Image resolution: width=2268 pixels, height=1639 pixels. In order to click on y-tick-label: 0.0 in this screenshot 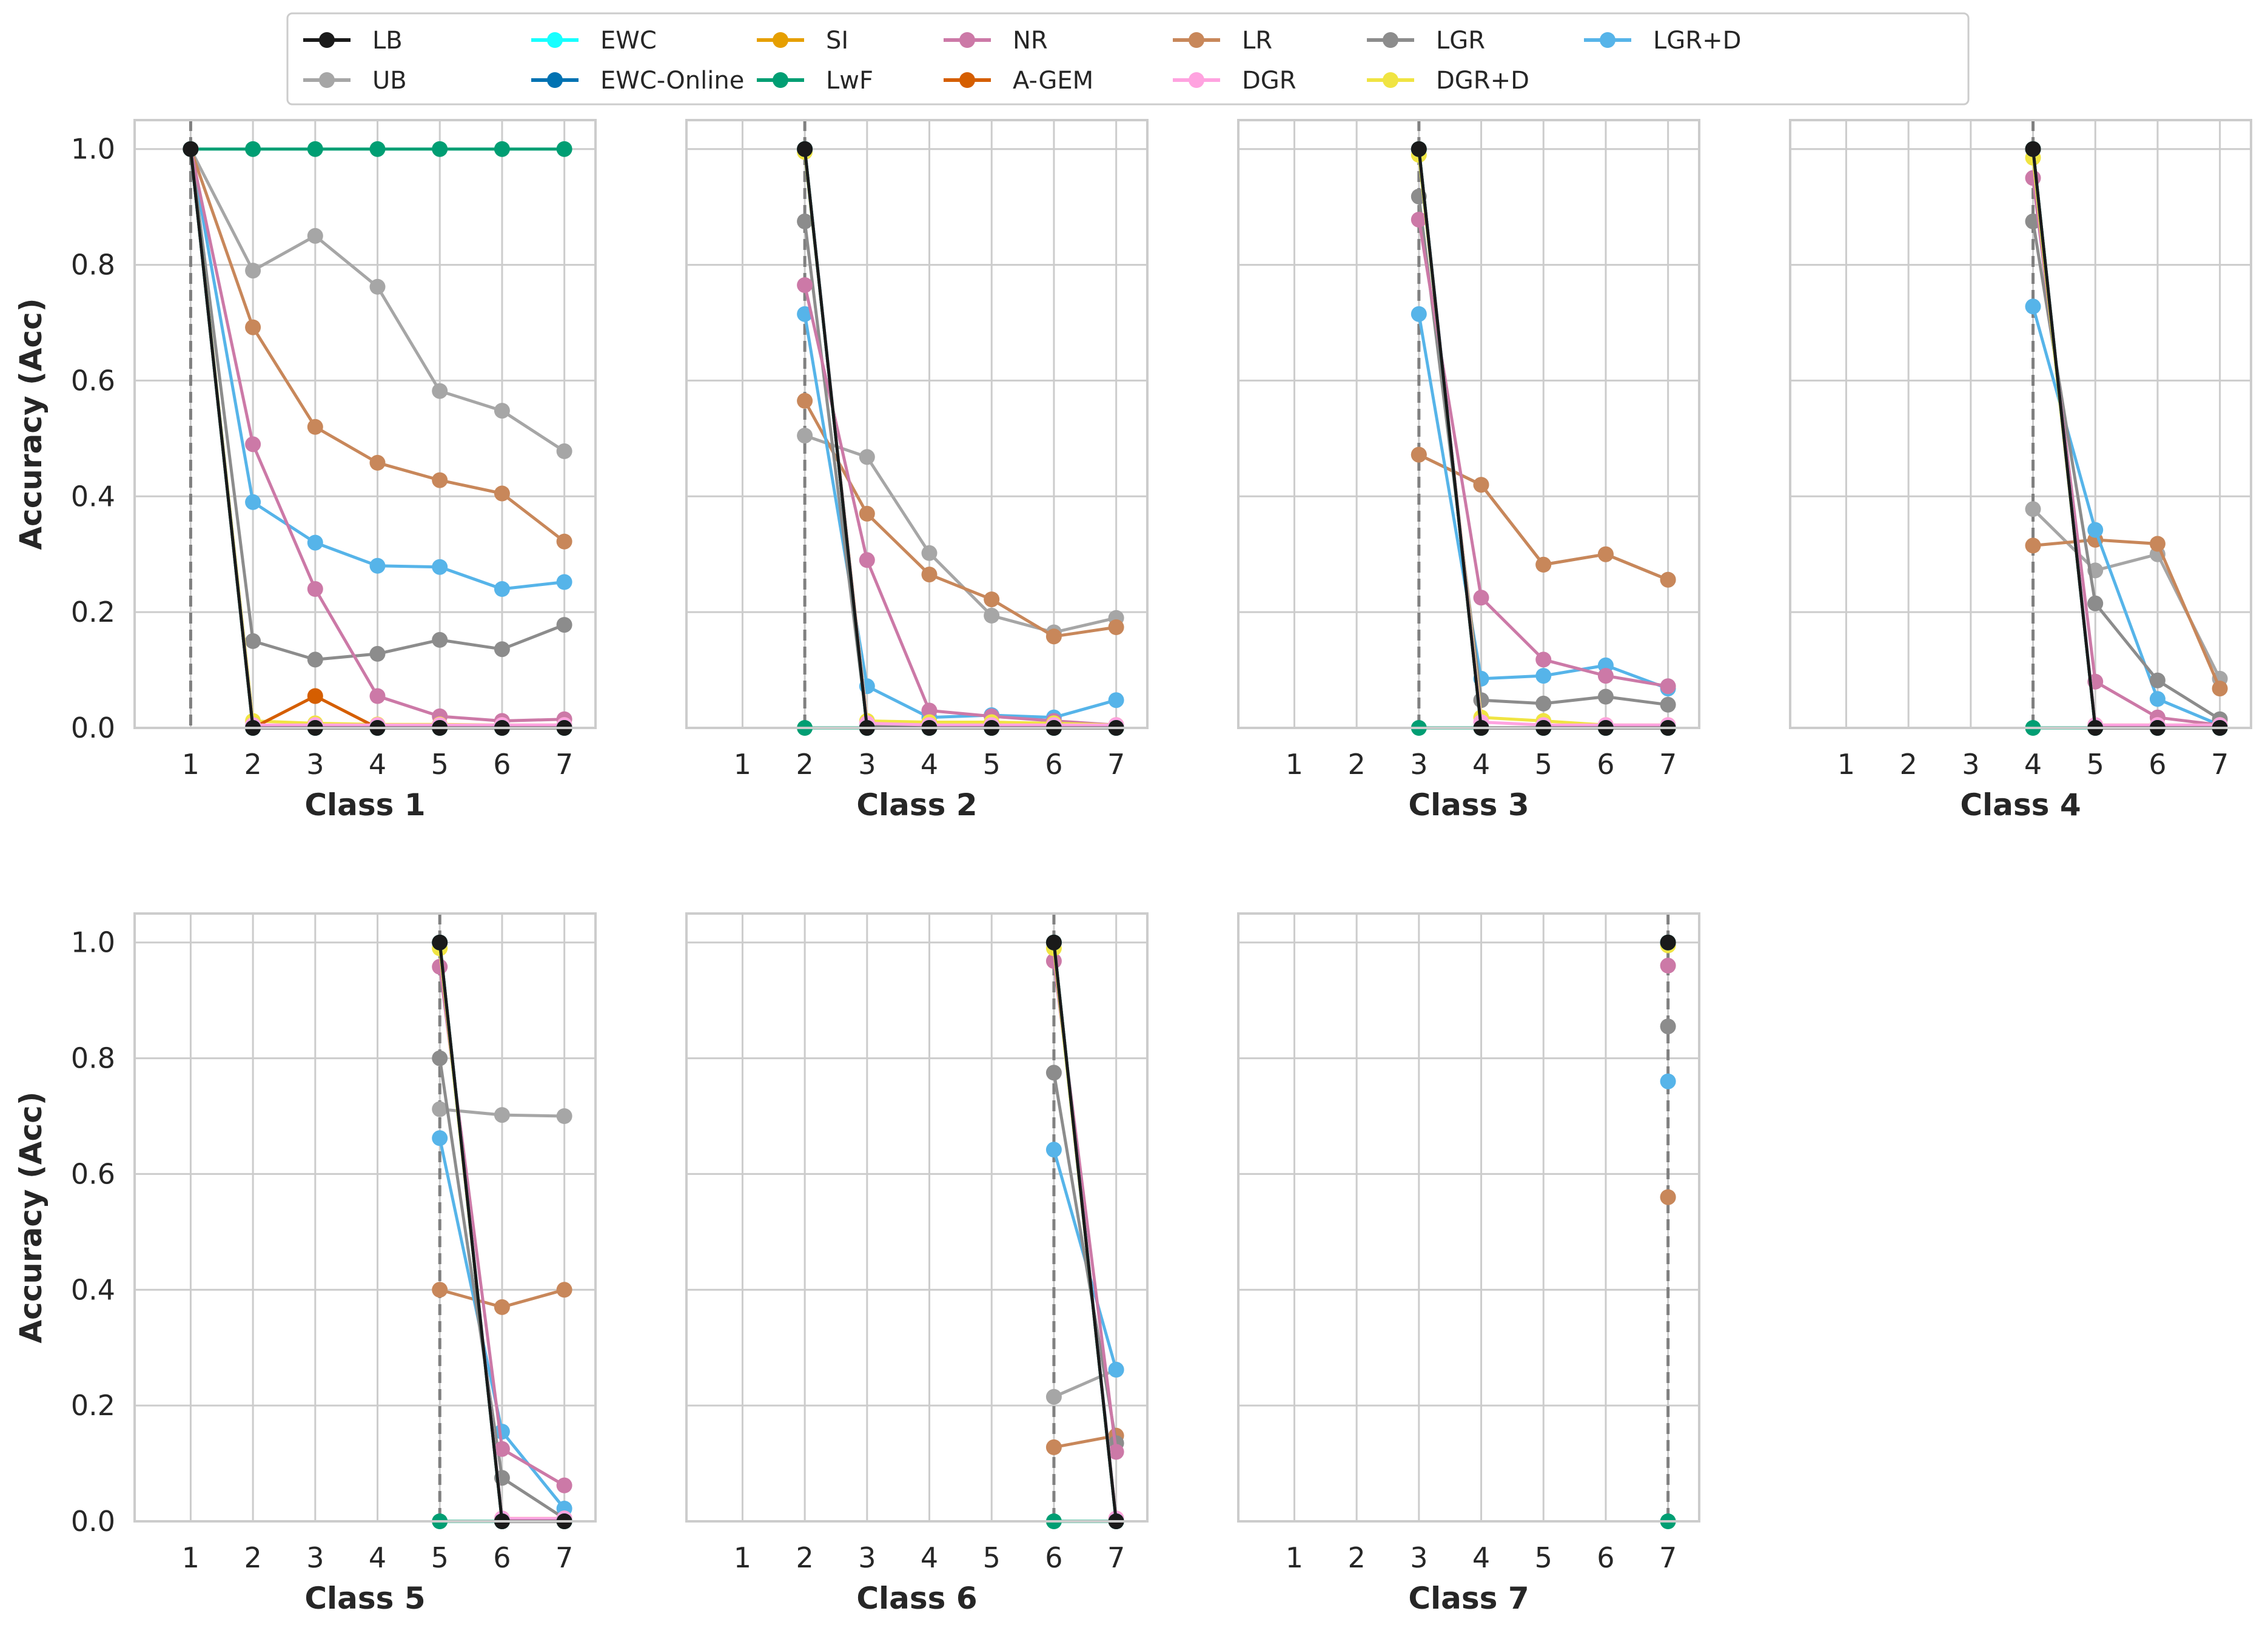, I will do `click(93, 1522)`.